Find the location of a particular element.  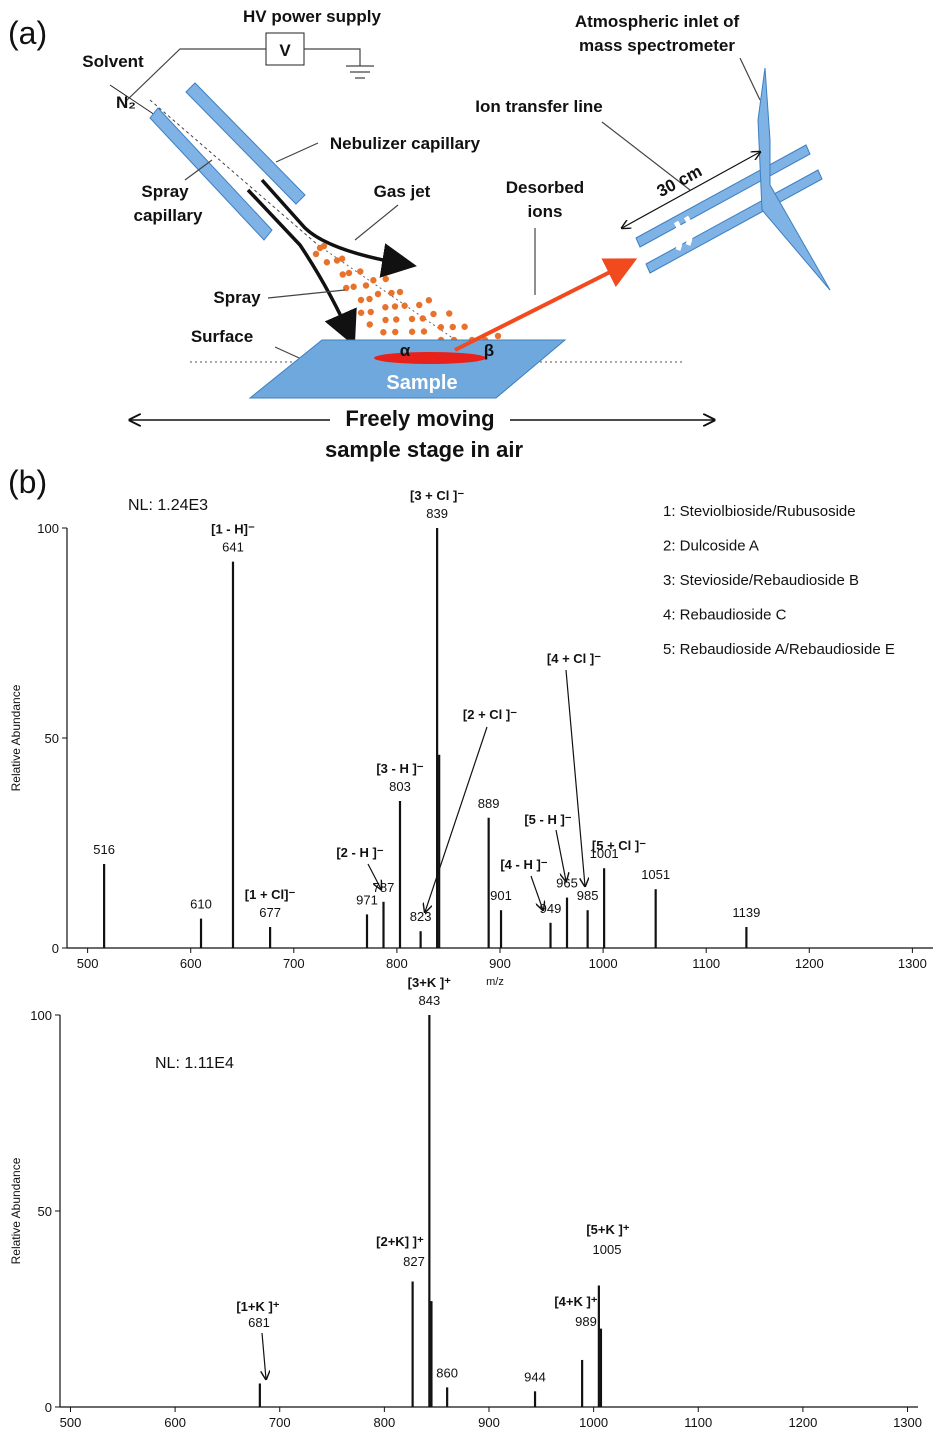

length-arrow is located at coordinates (691, 190).